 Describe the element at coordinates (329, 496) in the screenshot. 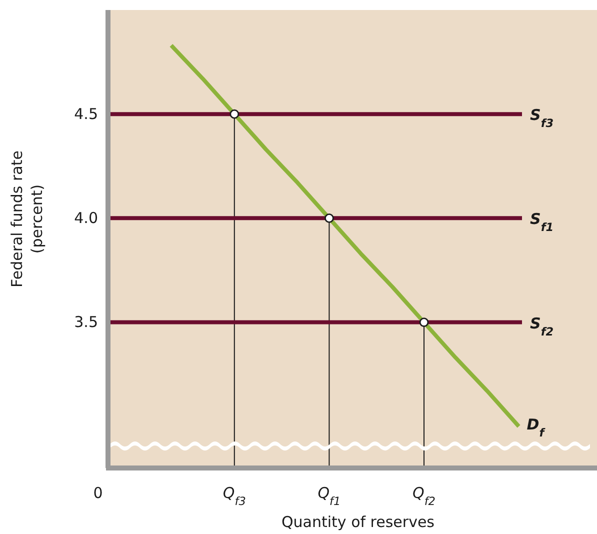

I see `x-tick-label: Q$_{f1}$` at that location.